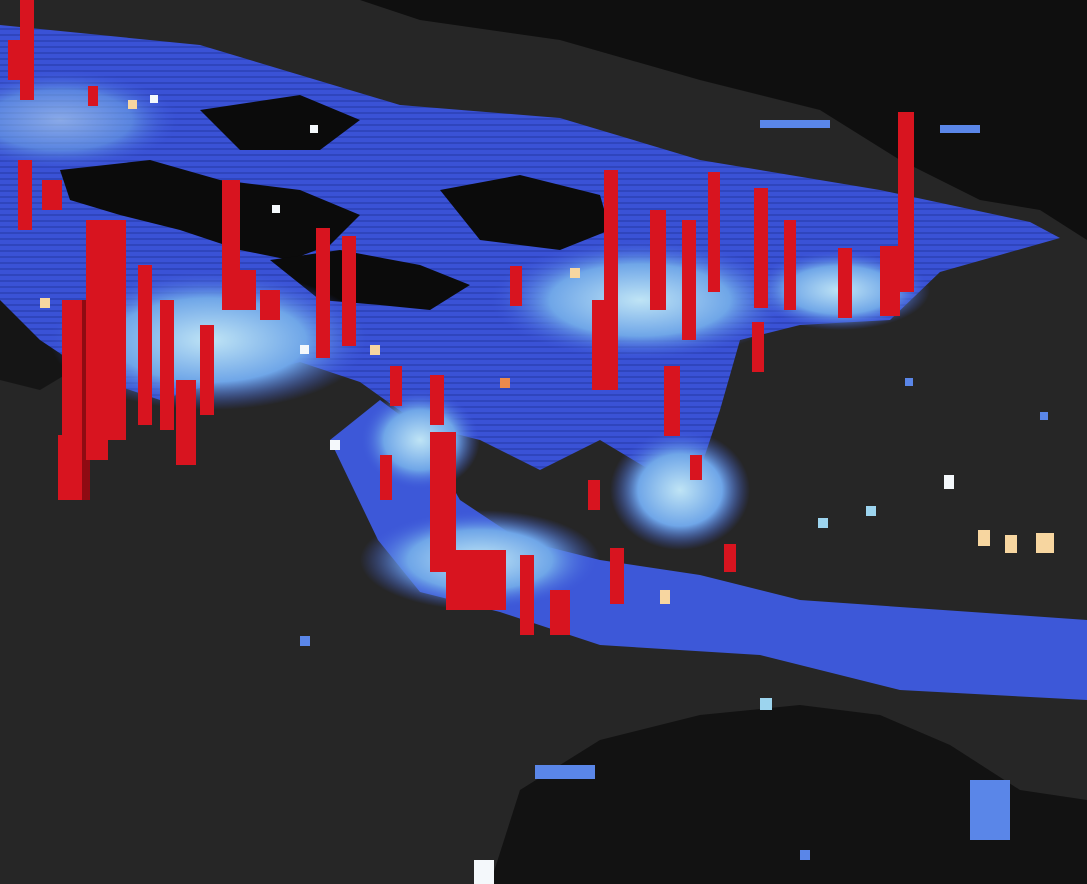  What do you see at coordinates (788, 794) in the screenshot?
I see `land-australia` at bounding box center [788, 794].